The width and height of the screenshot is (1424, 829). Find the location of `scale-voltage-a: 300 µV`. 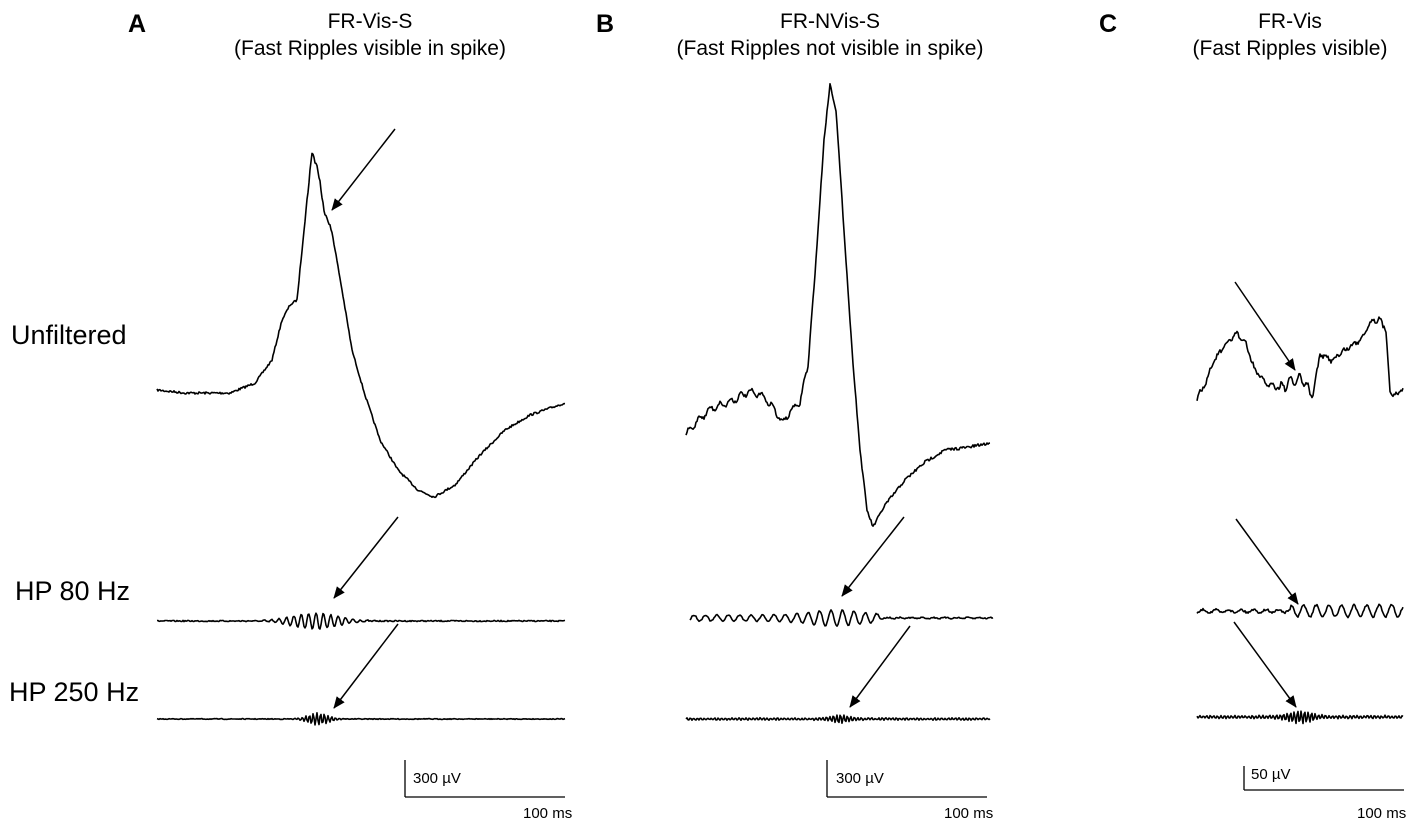

scale-voltage-a: 300 µV is located at coordinates (437, 778).